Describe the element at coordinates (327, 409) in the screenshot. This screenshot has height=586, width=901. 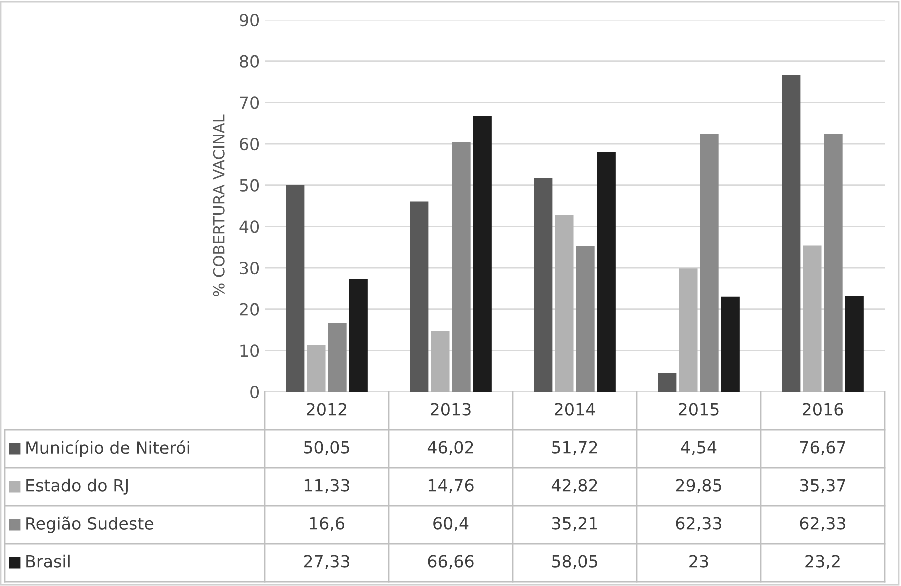
I see `x-tick-label: 2012` at that location.